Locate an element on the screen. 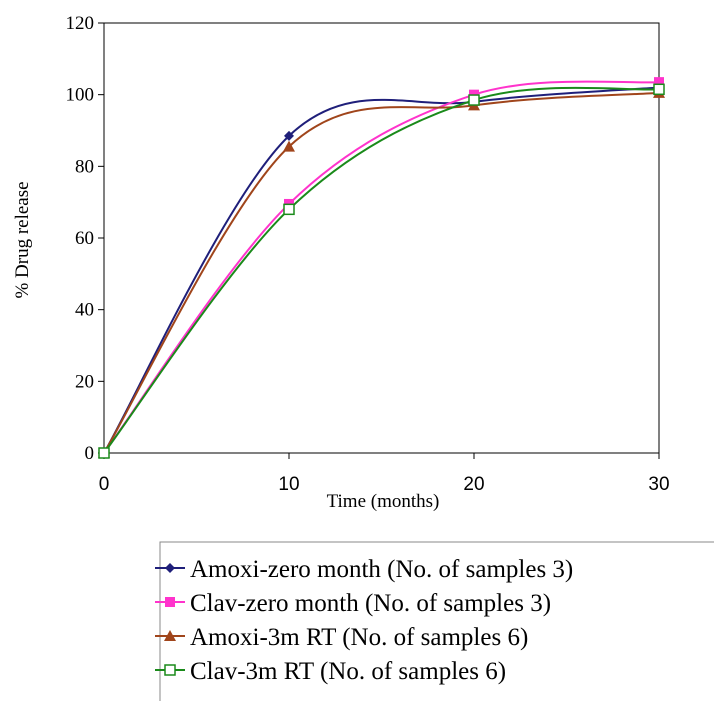 Image resolution: width=714 pixels, height=701 pixels. legend-item: Clav-zero month (No. of samples 3) is located at coordinates (353, 603).